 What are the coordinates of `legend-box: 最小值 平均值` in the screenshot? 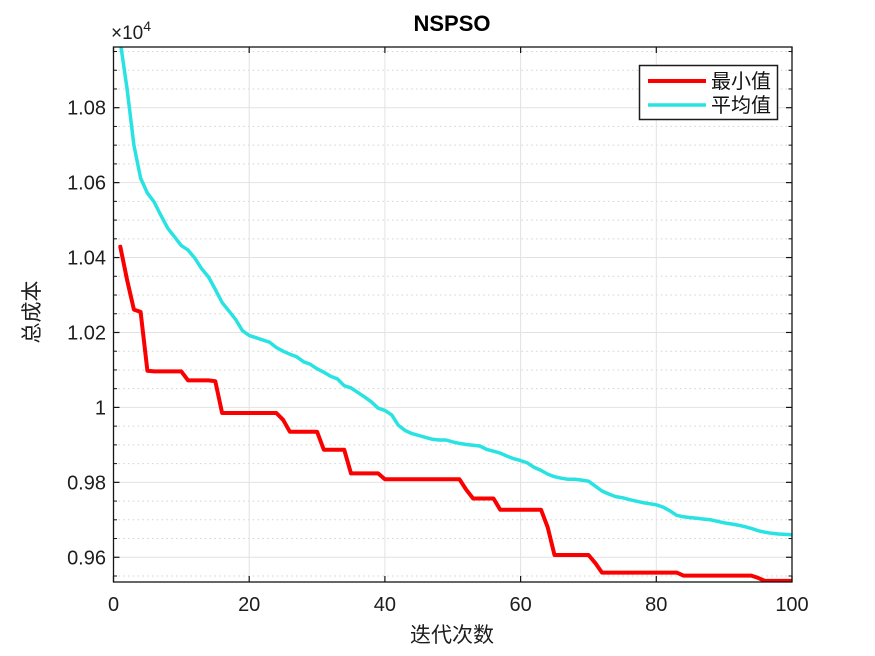 It's located at (708, 92).